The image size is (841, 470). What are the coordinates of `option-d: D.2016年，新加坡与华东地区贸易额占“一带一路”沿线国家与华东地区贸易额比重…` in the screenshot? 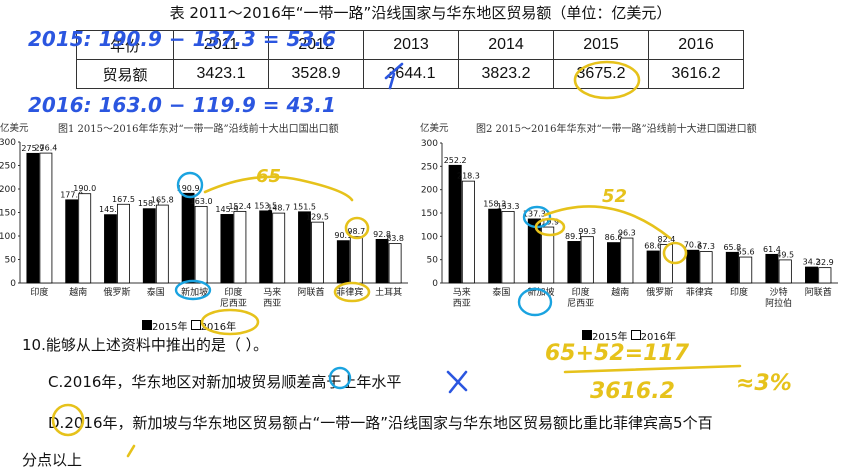 It's located at (380, 423).